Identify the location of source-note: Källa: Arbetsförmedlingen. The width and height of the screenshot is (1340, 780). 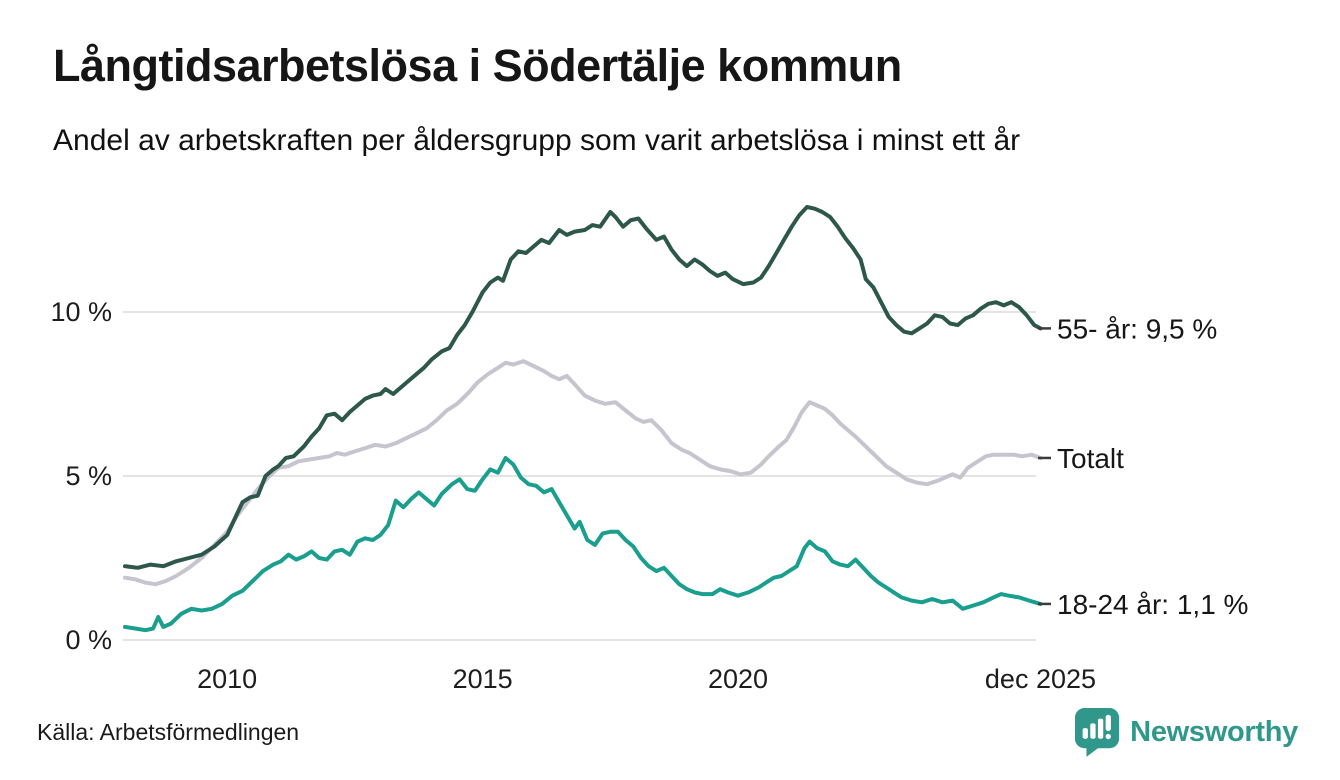
(168, 732).